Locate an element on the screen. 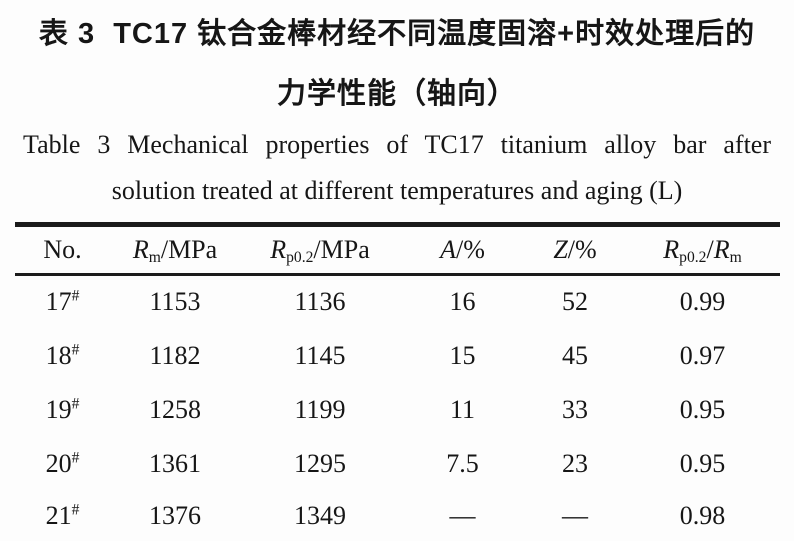 The width and height of the screenshot is (794, 541). cell-rp02: 1199 is located at coordinates (320, 409).